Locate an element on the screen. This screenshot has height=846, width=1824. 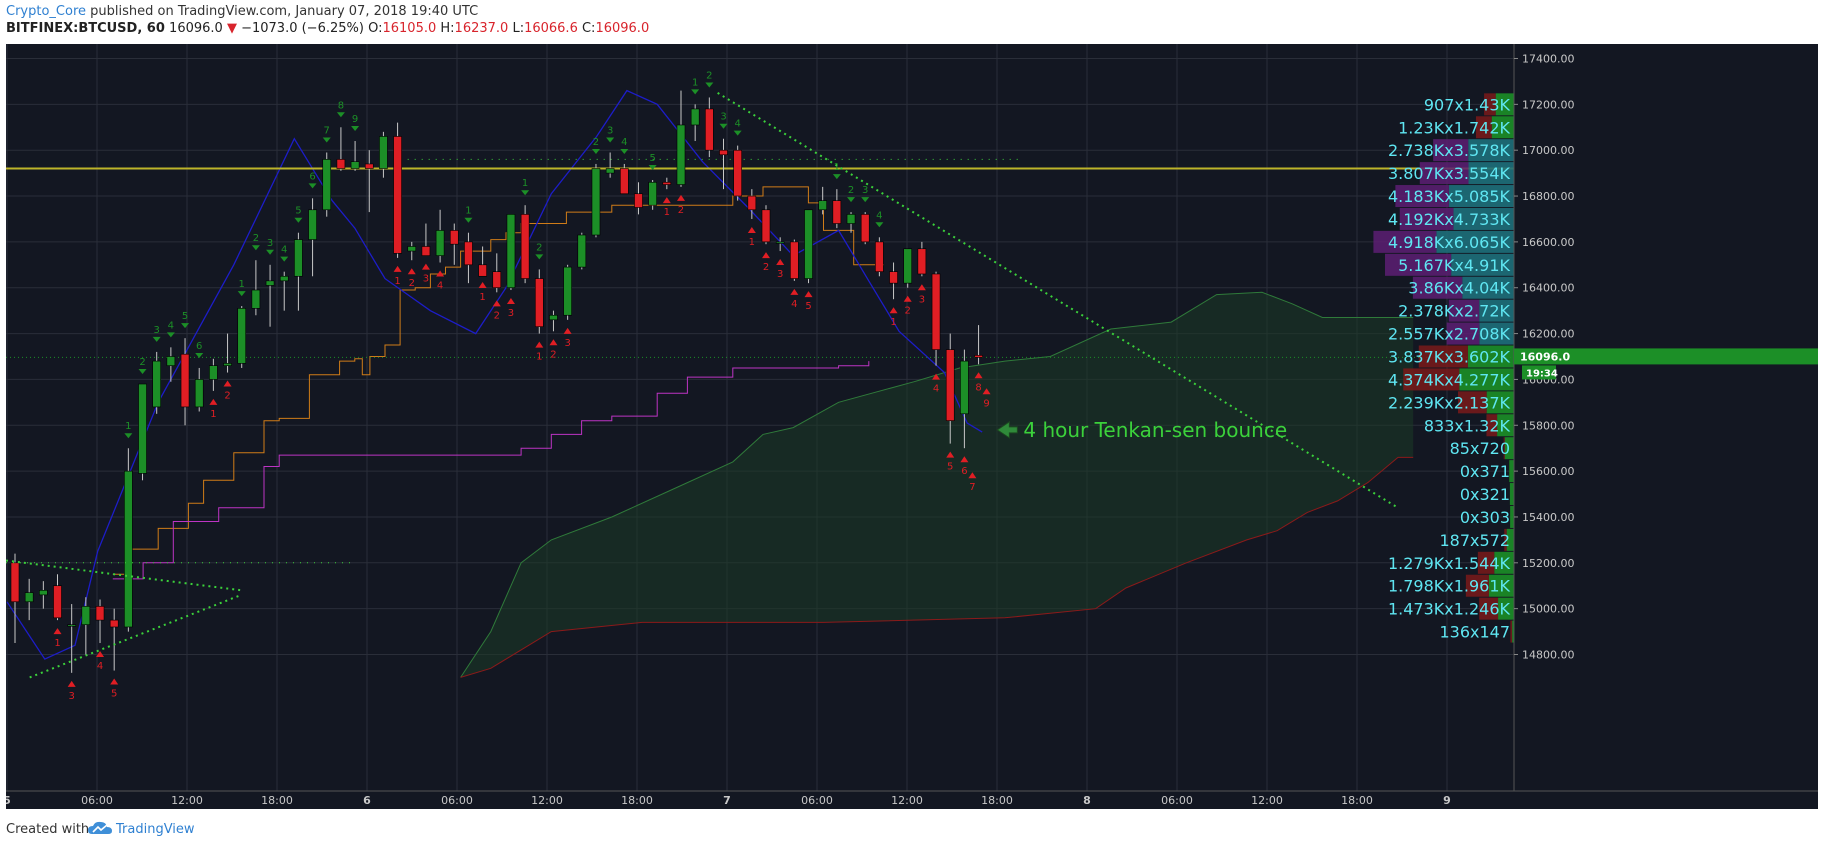
volume-profile-row: 2.239Kx2.137K is located at coordinates (1451, 402).